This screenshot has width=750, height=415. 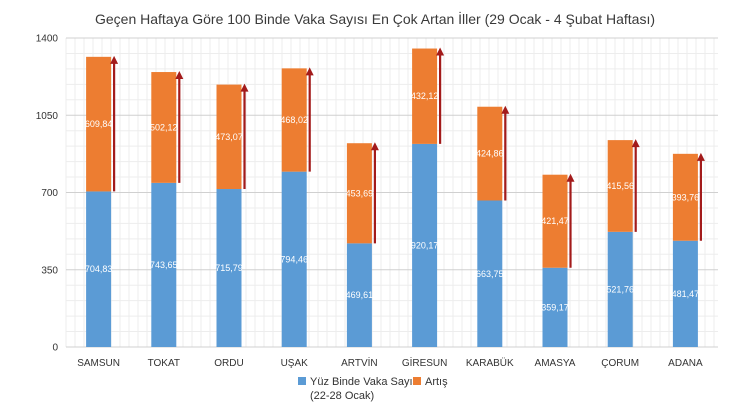 I want to click on data-label-increase: 453,69, so click(x=360, y=193).